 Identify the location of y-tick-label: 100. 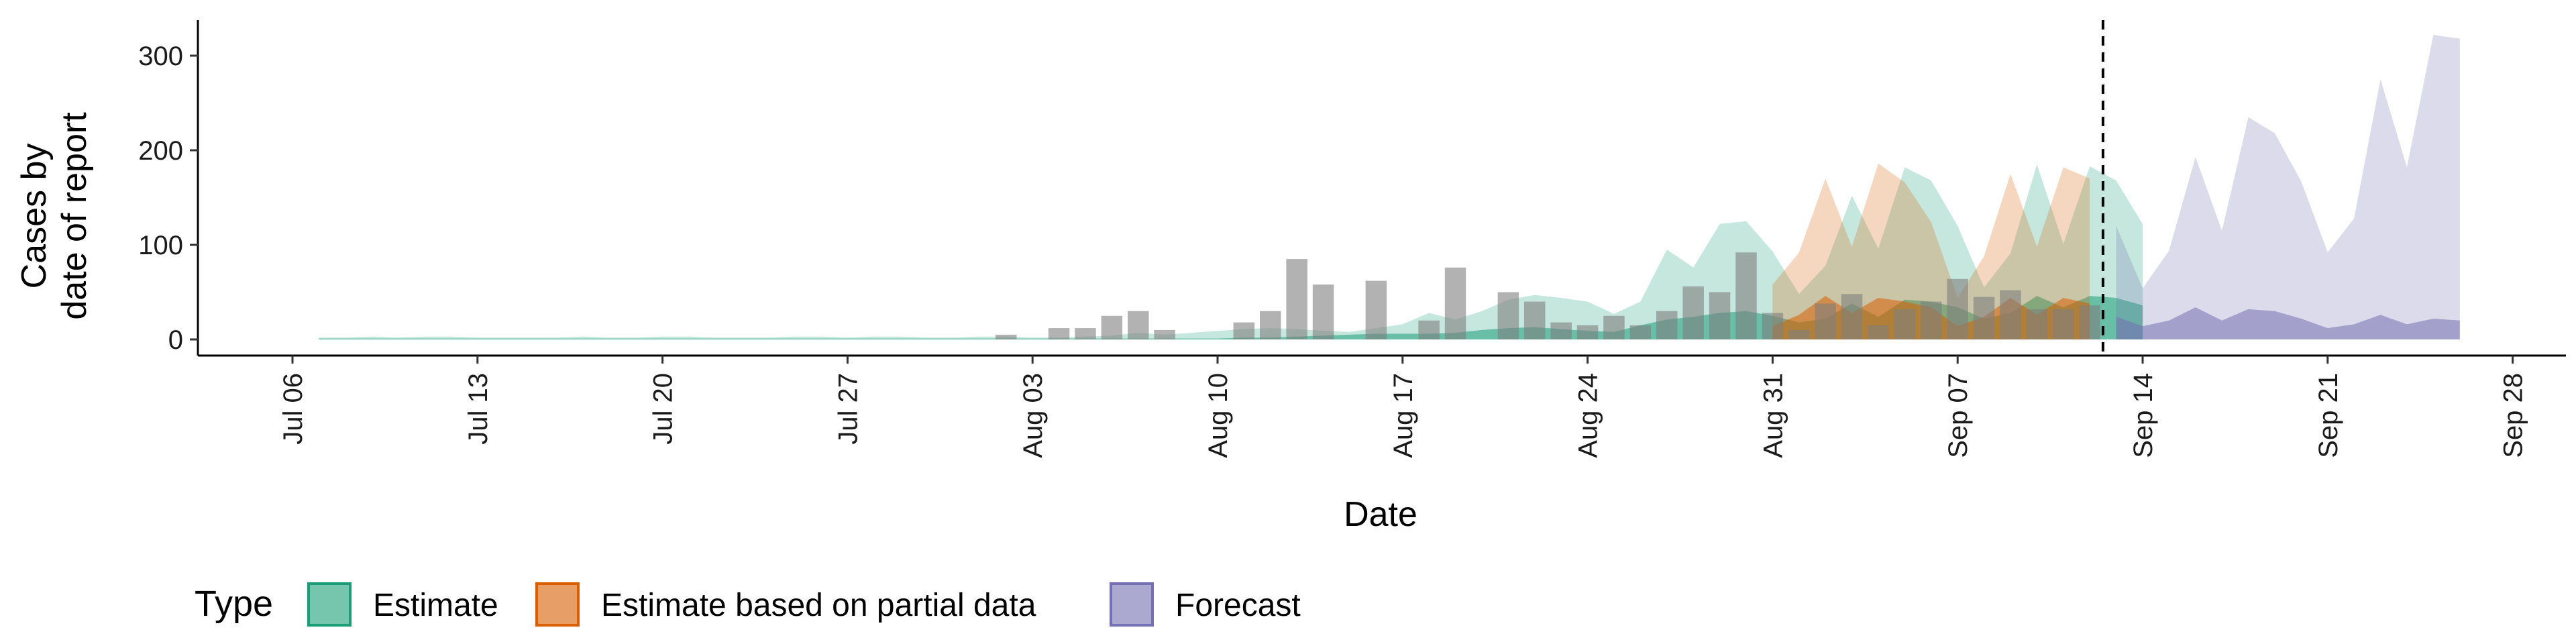
(160, 245).